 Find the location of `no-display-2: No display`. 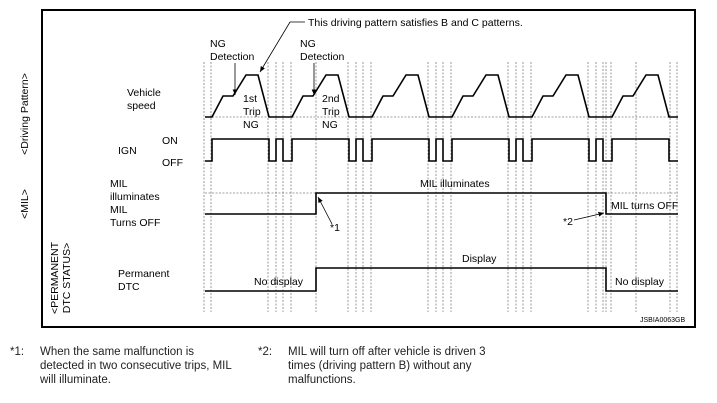

no-display-2: No display is located at coordinates (640, 282).